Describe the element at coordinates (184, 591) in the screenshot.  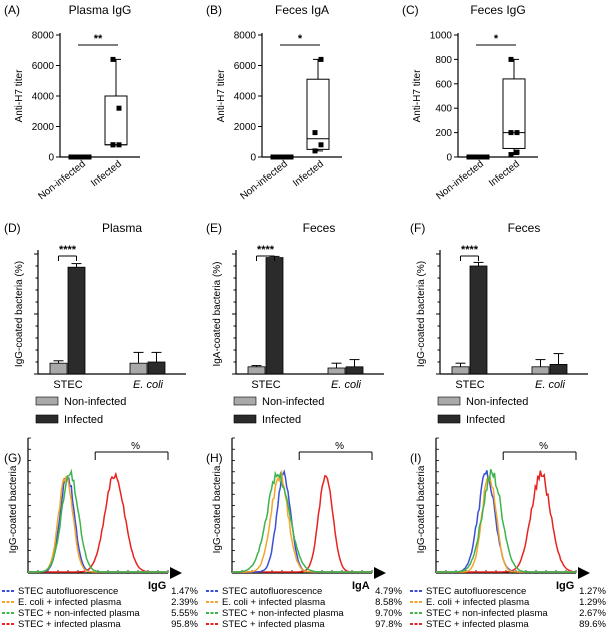
I see `legend-percent: 1.47%` at that location.